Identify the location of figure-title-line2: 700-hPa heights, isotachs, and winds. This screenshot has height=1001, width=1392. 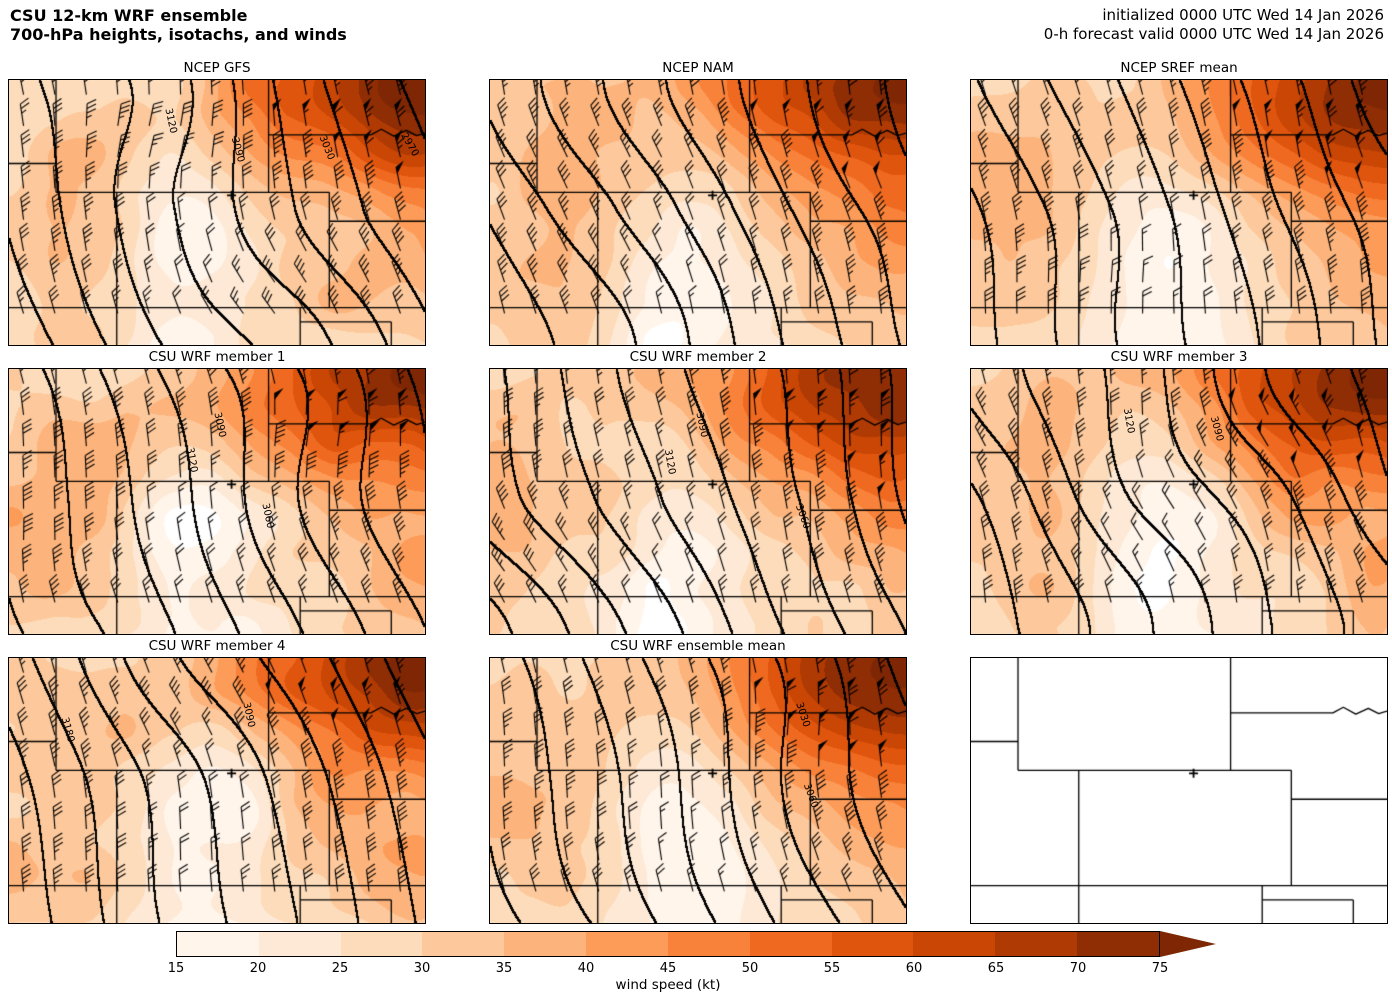
(178, 34).